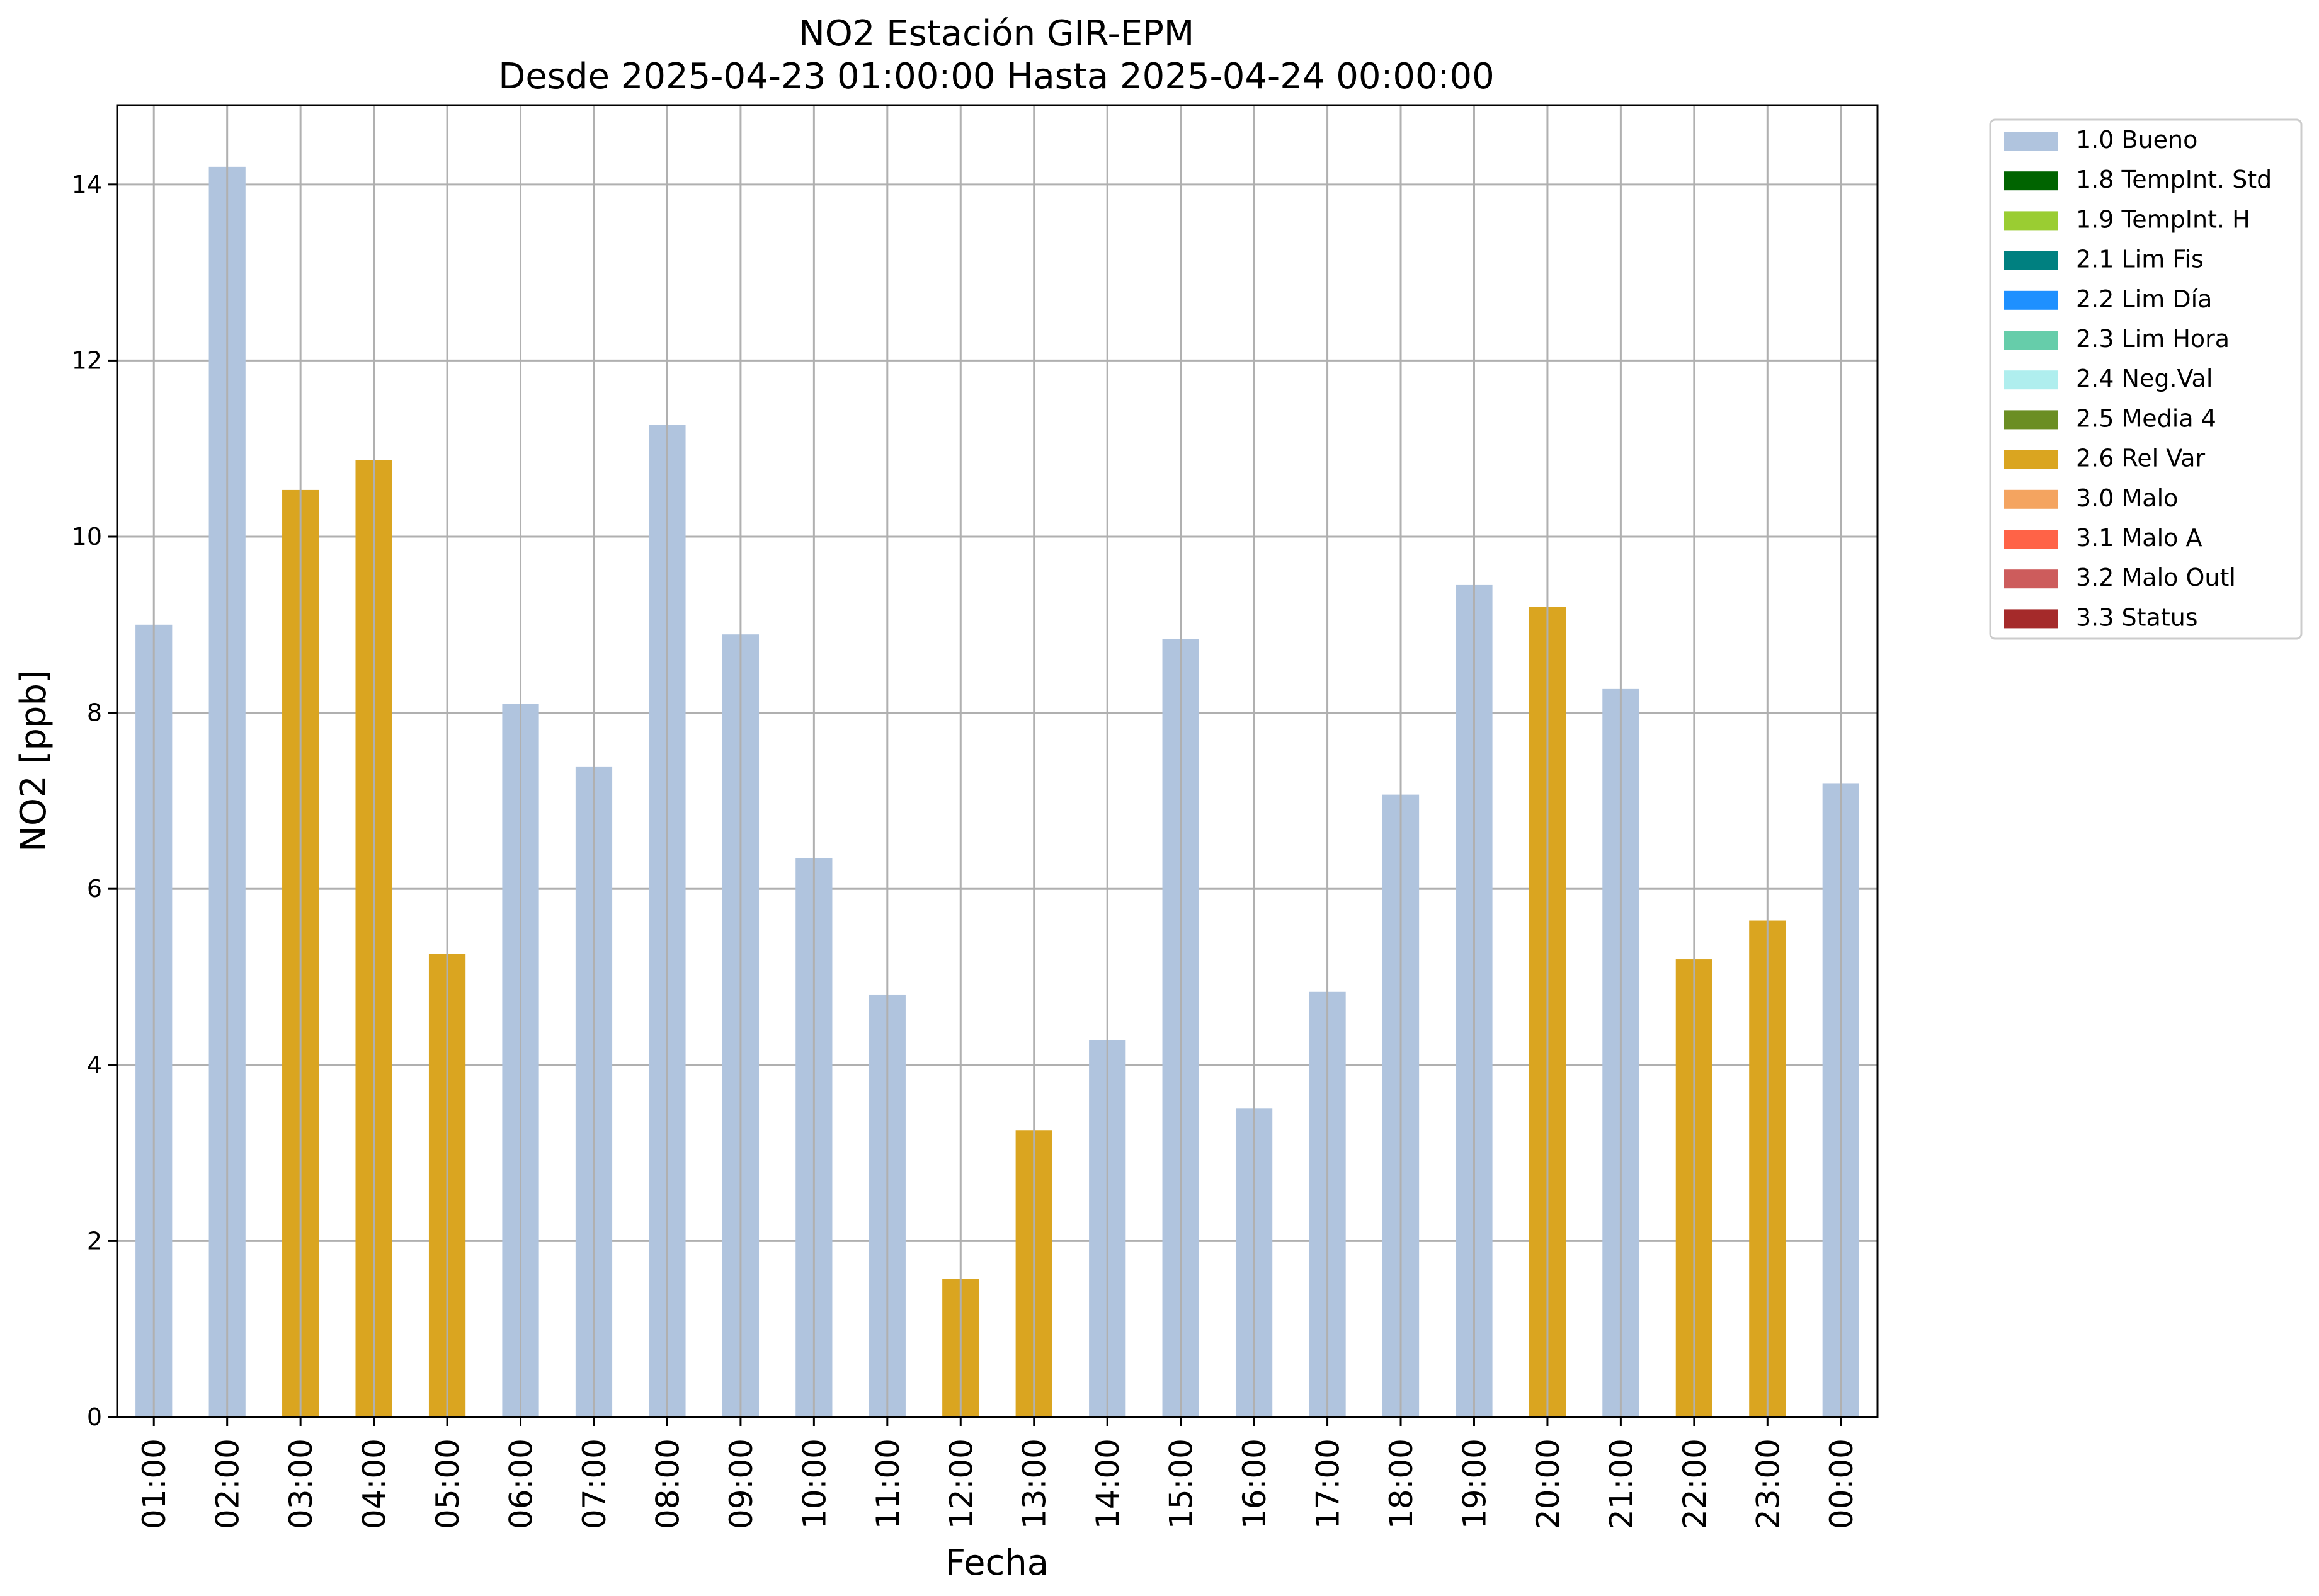  What do you see at coordinates (448, 1484) in the screenshot?
I see `x-tick-label: 05:00` at bounding box center [448, 1484].